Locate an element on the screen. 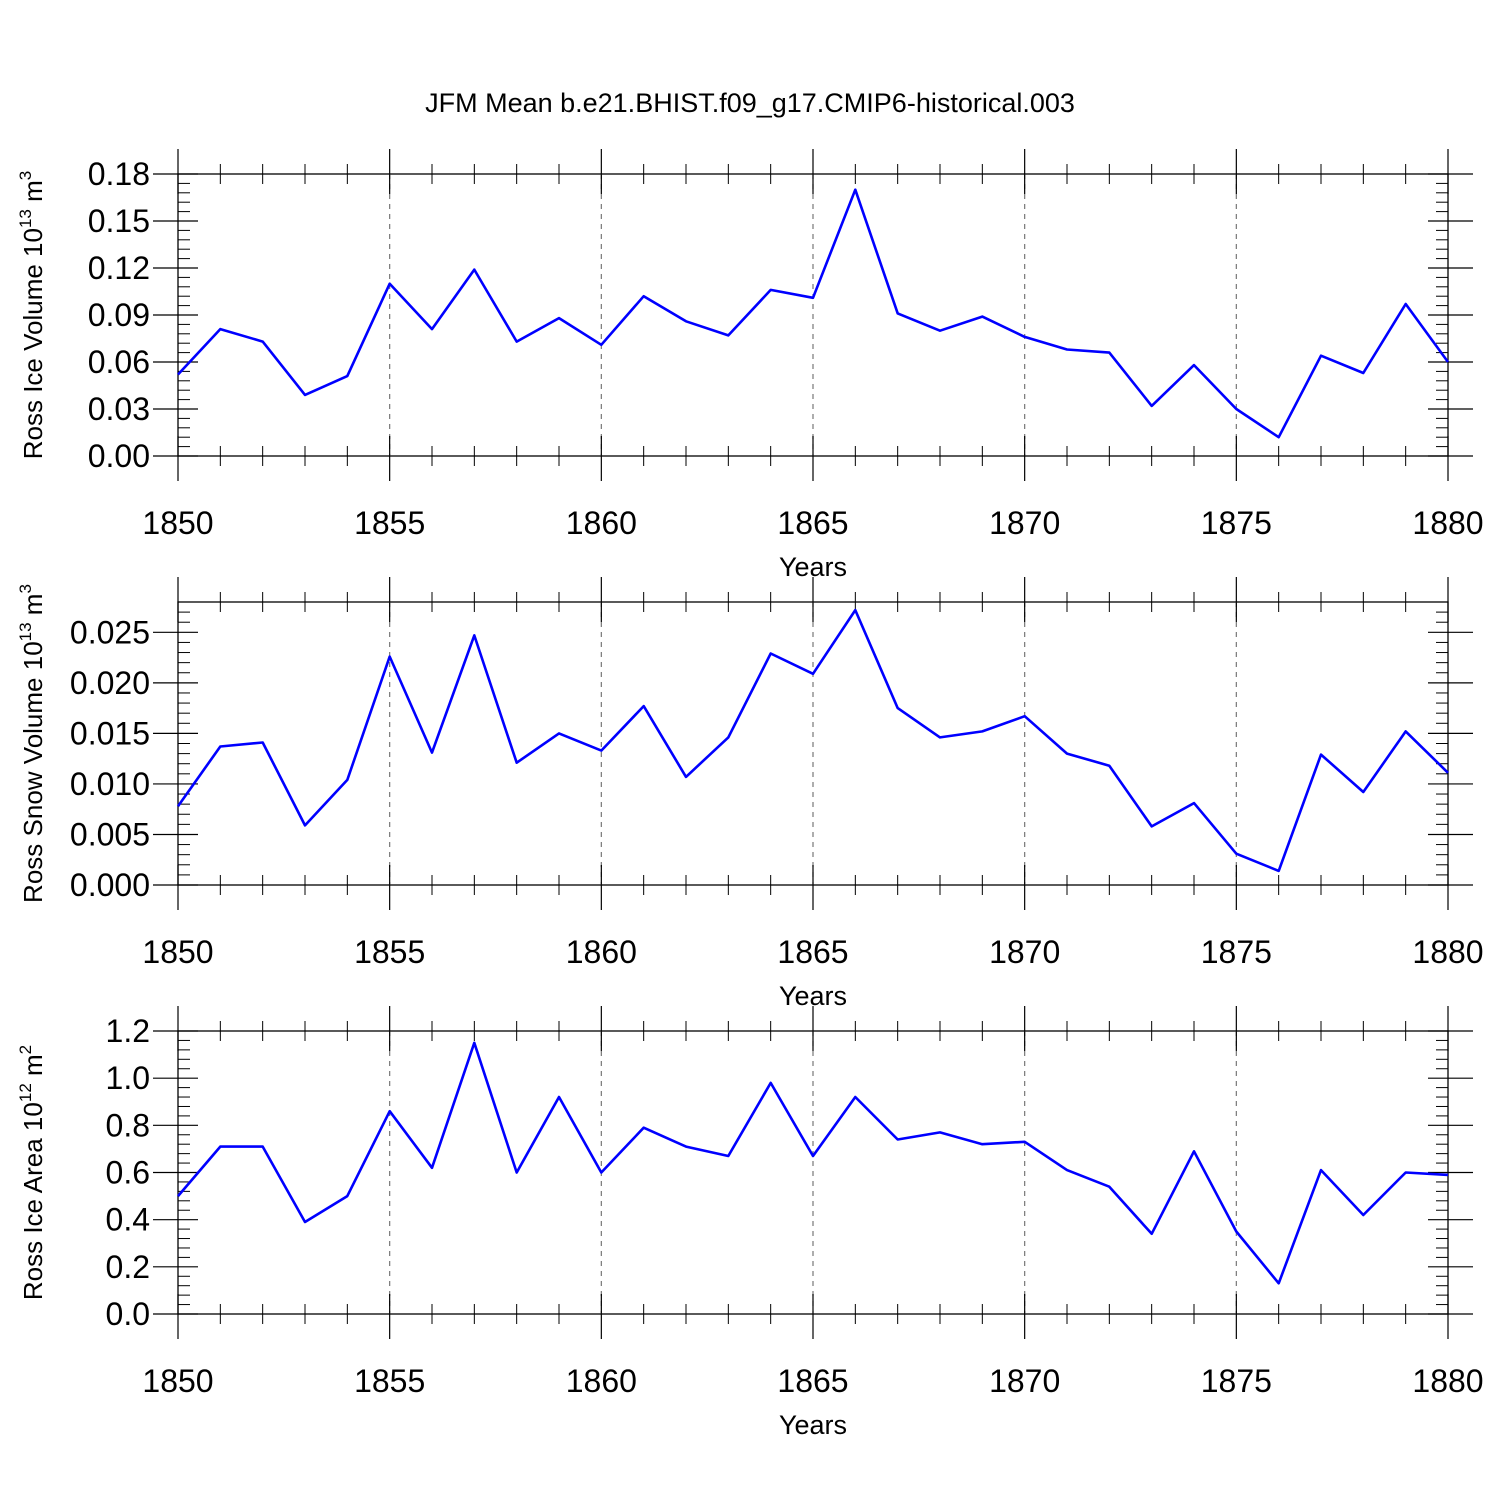  y-tick-label: 0.4 is located at coordinates (128, 1220).